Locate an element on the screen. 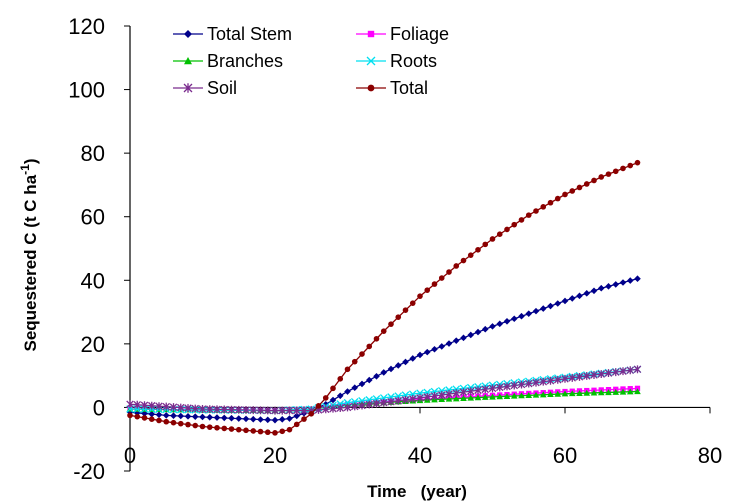 This screenshot has width=734, height=504. legend-label: Roots is located at coordinates (413, 61).